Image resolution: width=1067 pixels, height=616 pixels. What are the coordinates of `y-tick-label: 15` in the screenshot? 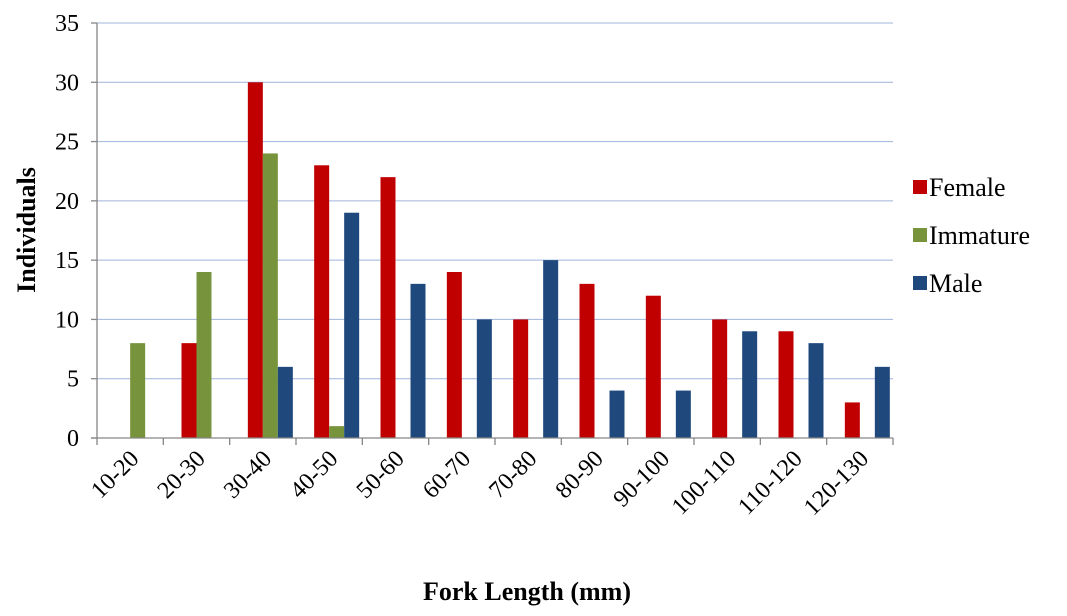 It's located at (67, 261).